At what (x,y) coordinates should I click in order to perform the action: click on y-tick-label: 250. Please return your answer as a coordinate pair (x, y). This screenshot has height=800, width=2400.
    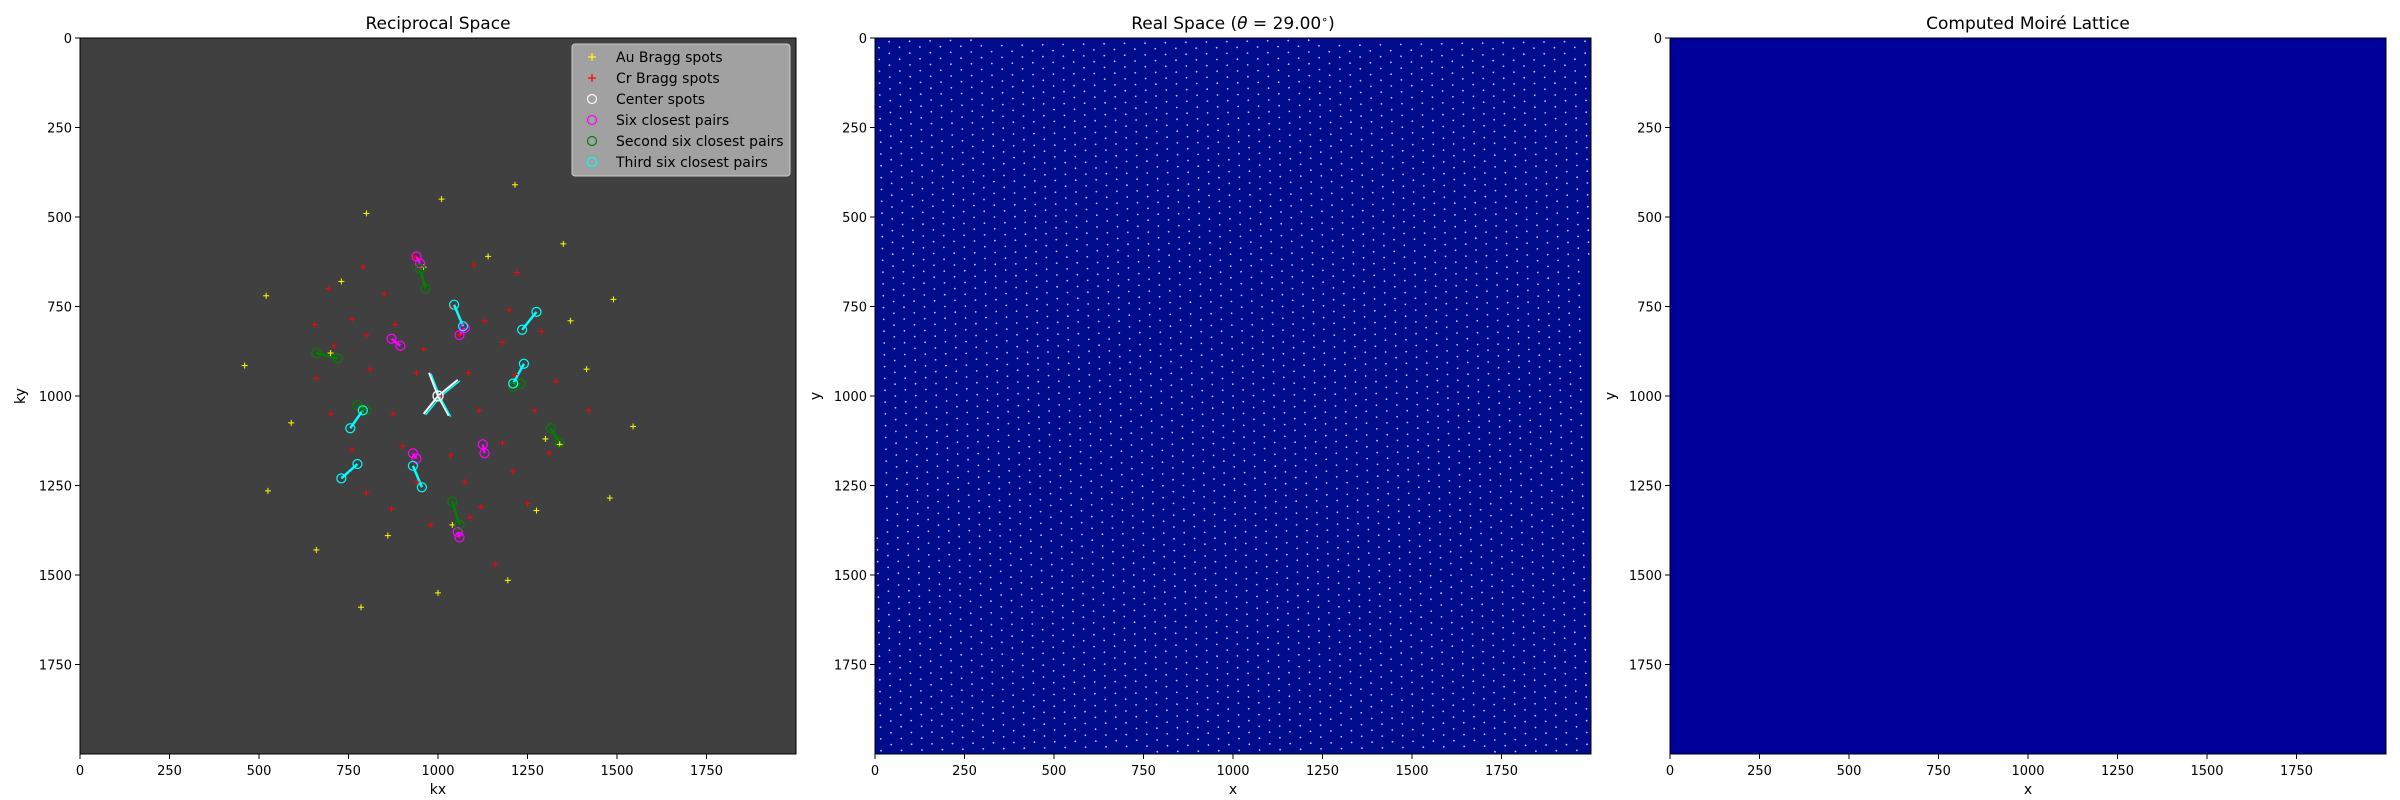
    Looking at the image, I should click on (854, 129).